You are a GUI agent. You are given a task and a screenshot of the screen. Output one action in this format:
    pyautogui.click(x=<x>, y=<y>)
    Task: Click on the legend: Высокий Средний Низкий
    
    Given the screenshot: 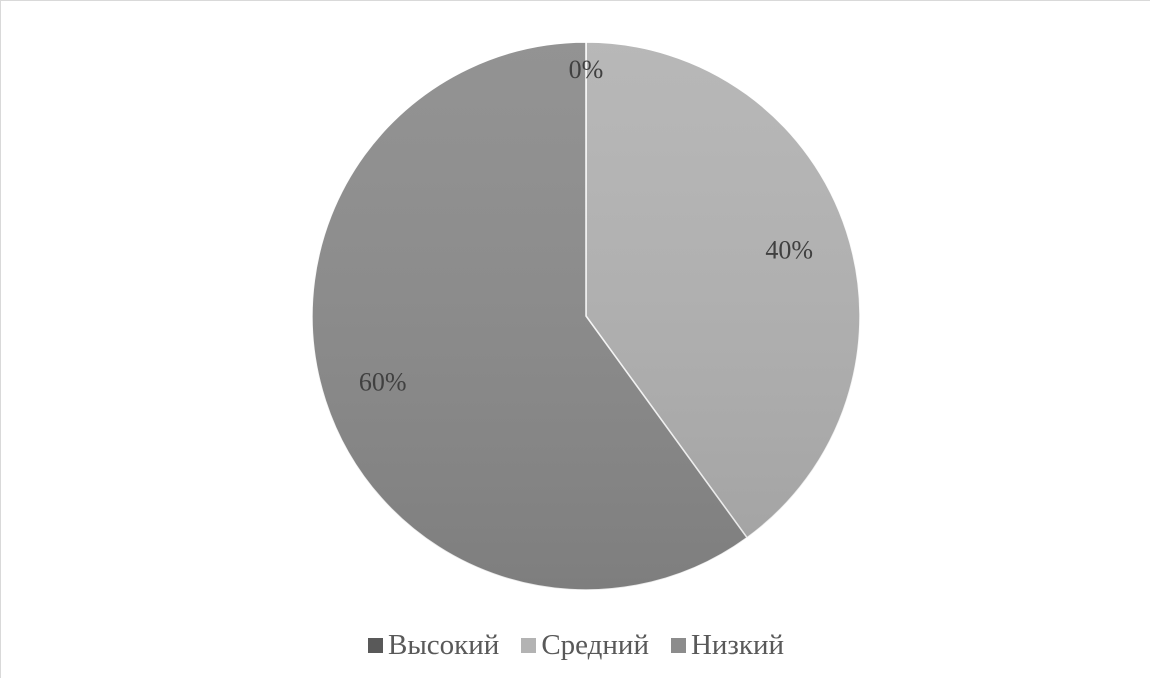 What is the action you would take?
    pyautogui.click(x=575, y=645)
    